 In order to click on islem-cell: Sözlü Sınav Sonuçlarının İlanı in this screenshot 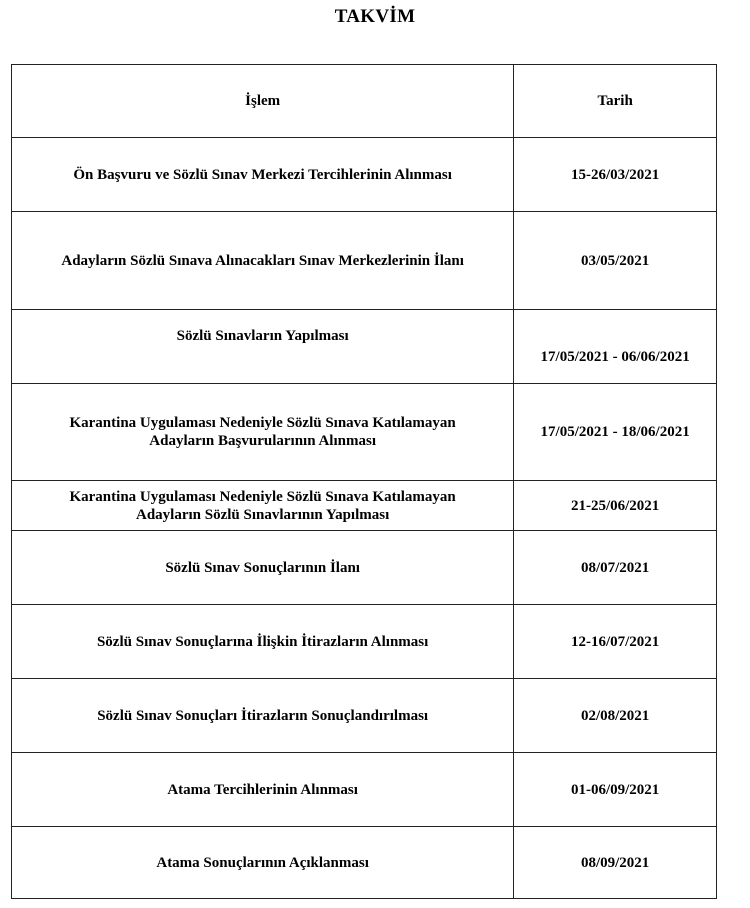, I will do `click(262, 567)`.